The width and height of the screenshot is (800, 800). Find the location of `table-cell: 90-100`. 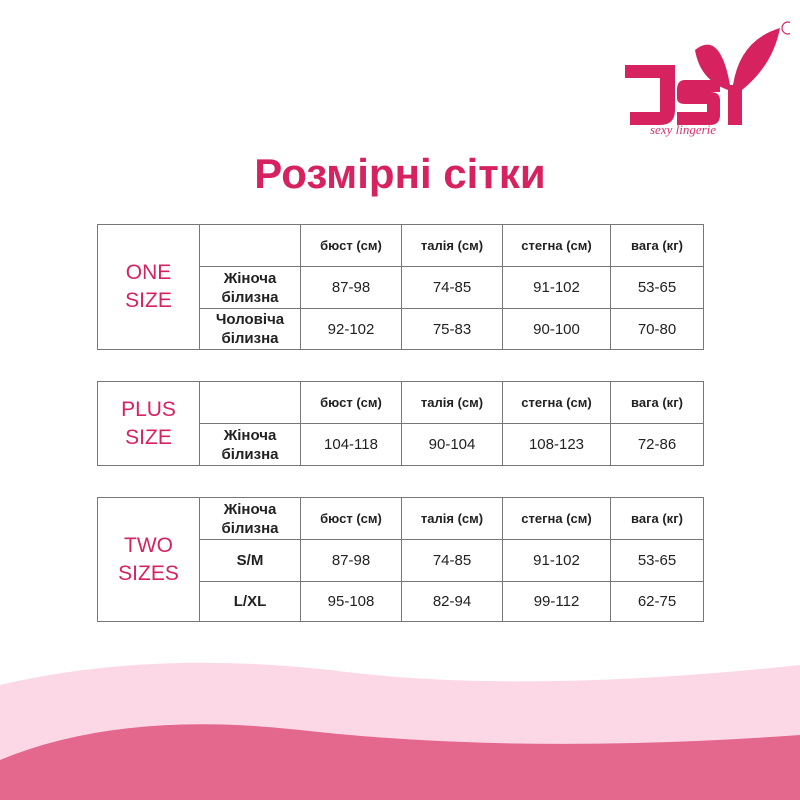

table-cell: 90-100 is located at coordinates (556, 329).